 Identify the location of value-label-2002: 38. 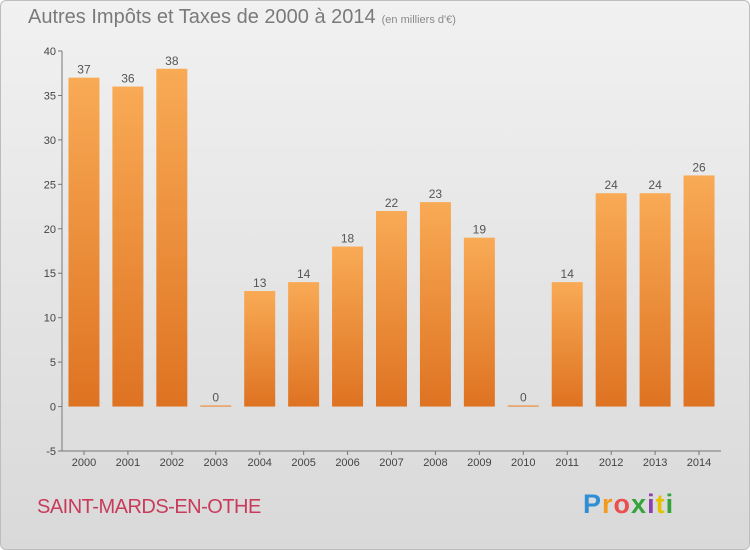
(172, 61).